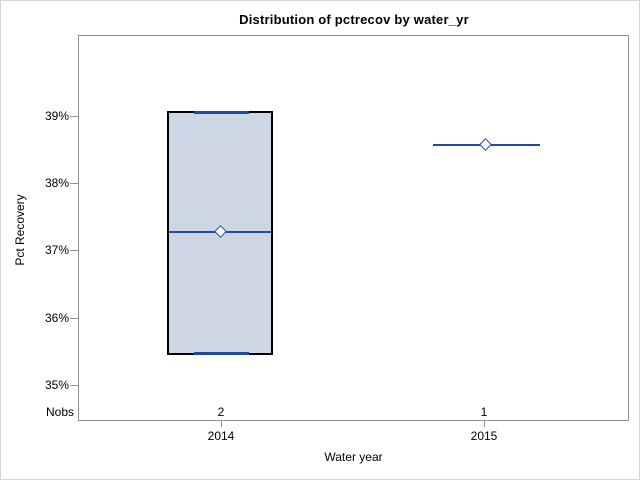 This screenshot has height=480, width=640. I want to click on y-tick-label: 35%, so click(56, 385).